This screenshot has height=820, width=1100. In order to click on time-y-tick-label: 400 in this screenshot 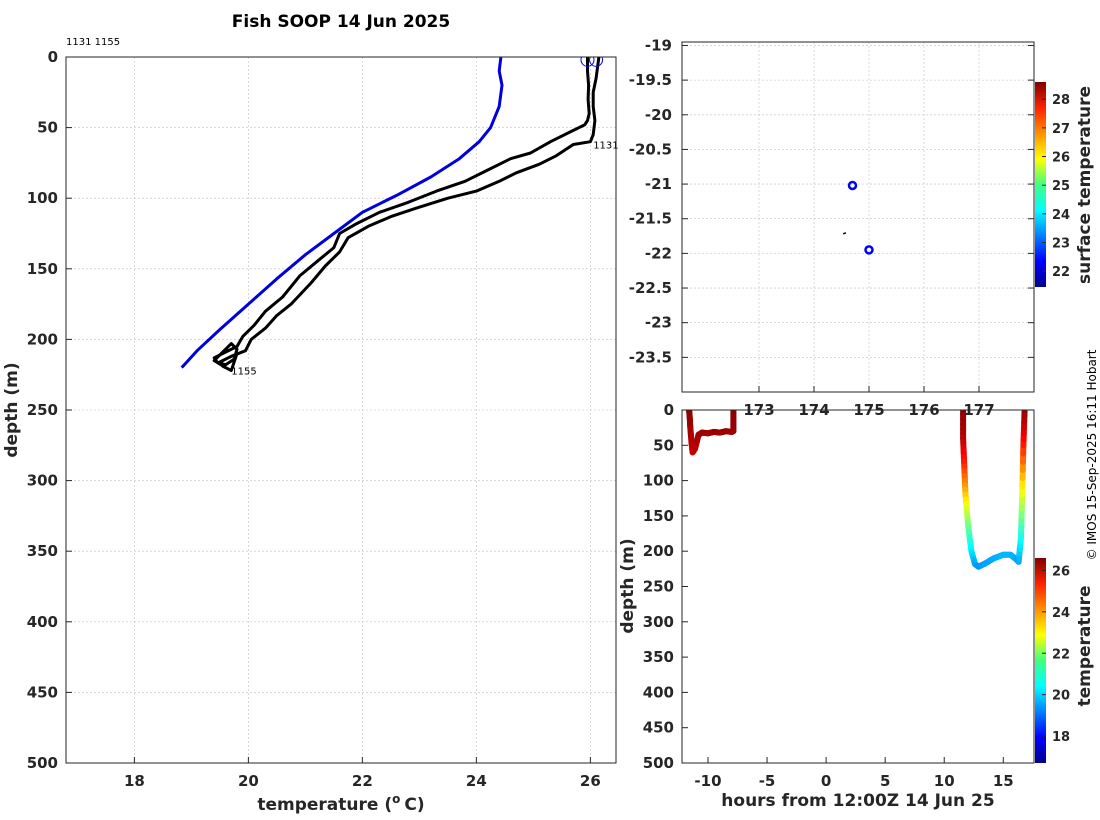, I will do `click(658, 692)`.